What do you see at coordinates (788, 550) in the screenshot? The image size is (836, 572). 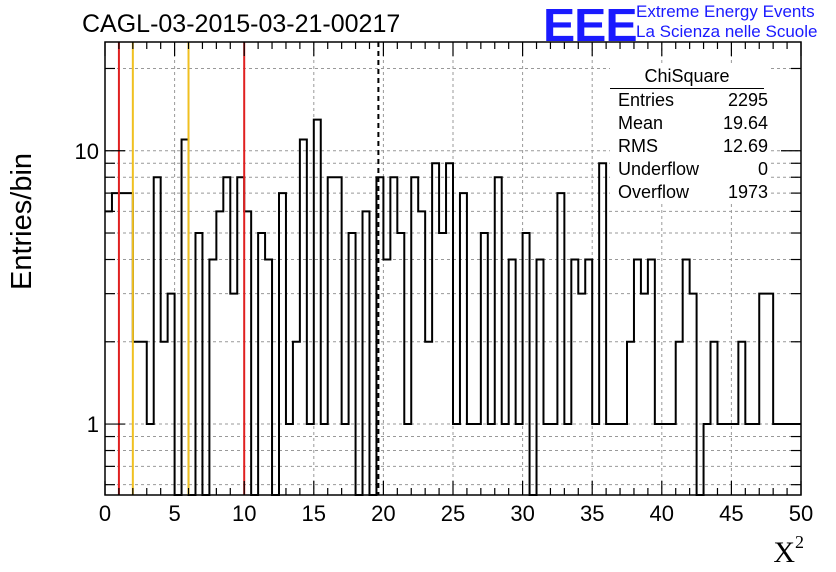 I see `x-axis-label: X2` at bounding box center [788, 550].